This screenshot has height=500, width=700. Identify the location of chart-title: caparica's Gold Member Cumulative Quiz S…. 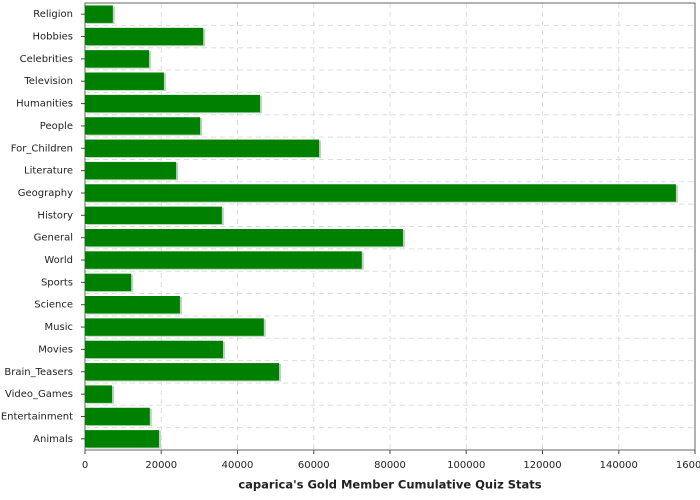
(389, 485).